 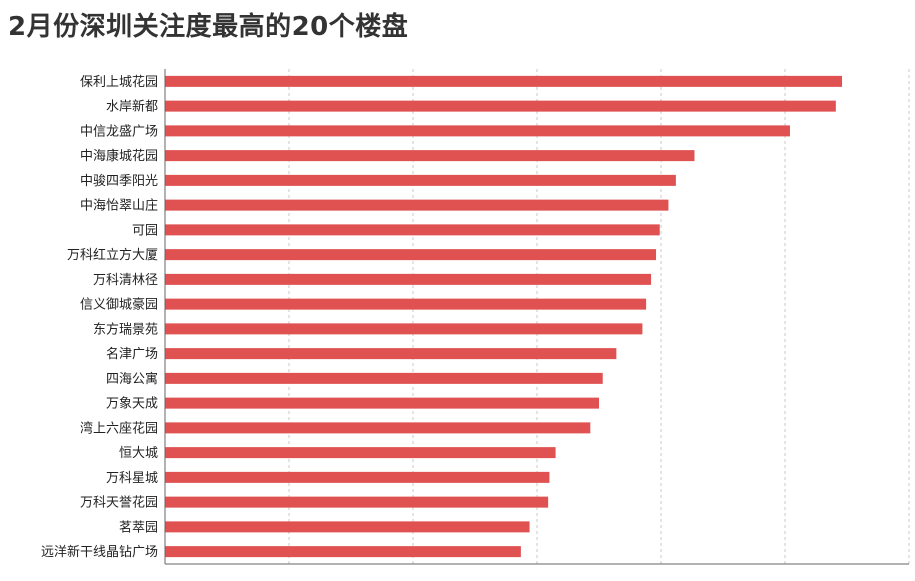 What do you see at coordinates (119, 82) in the screenshot?
I see `category-label: 保利上城花园` at bounding box center [119, 82].